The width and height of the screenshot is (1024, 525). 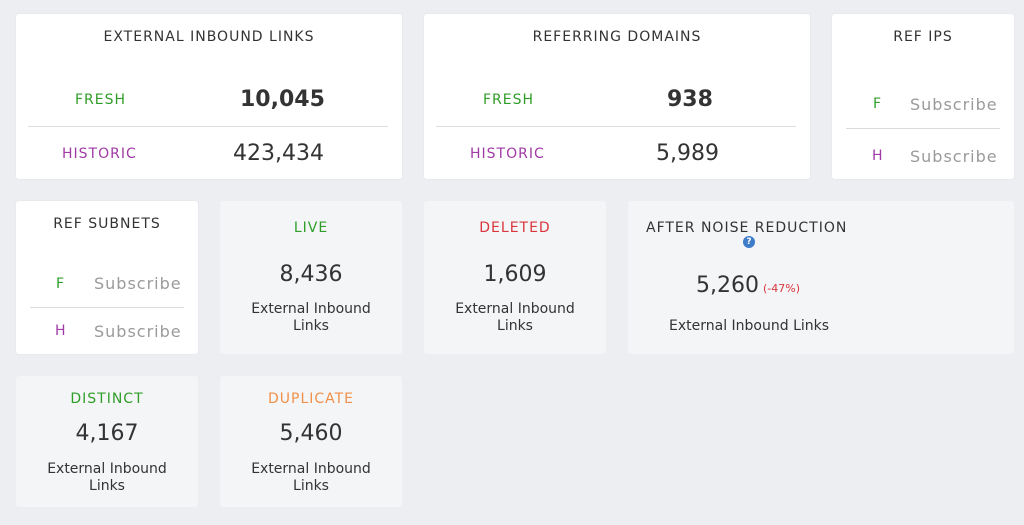 What do you see at coordinates (107, 433) in the screenshot?
I see `distinct-value: 4,167` at bounding box center [107, 433].